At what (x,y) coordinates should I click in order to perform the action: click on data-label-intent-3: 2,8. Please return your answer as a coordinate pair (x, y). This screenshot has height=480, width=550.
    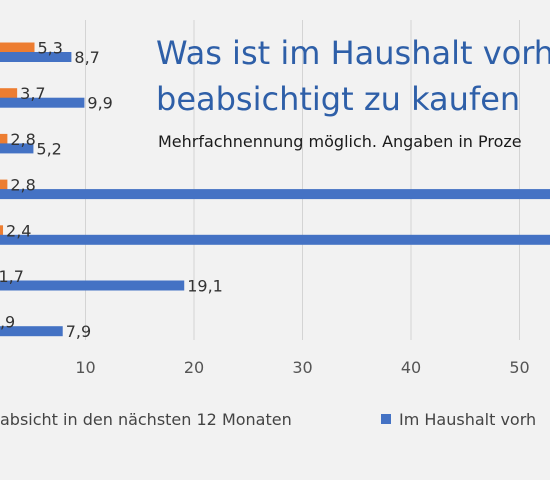
    Looking at the image, I should click on (22, 139).